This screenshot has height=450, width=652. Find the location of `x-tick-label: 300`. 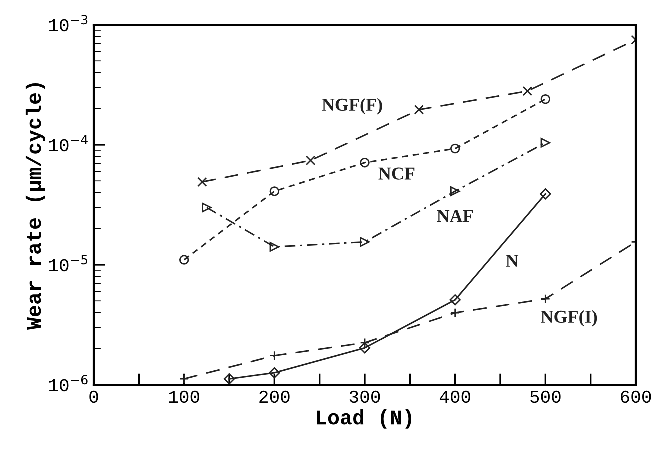

x-tick-label: 300 is located at coordinates (365, 397).